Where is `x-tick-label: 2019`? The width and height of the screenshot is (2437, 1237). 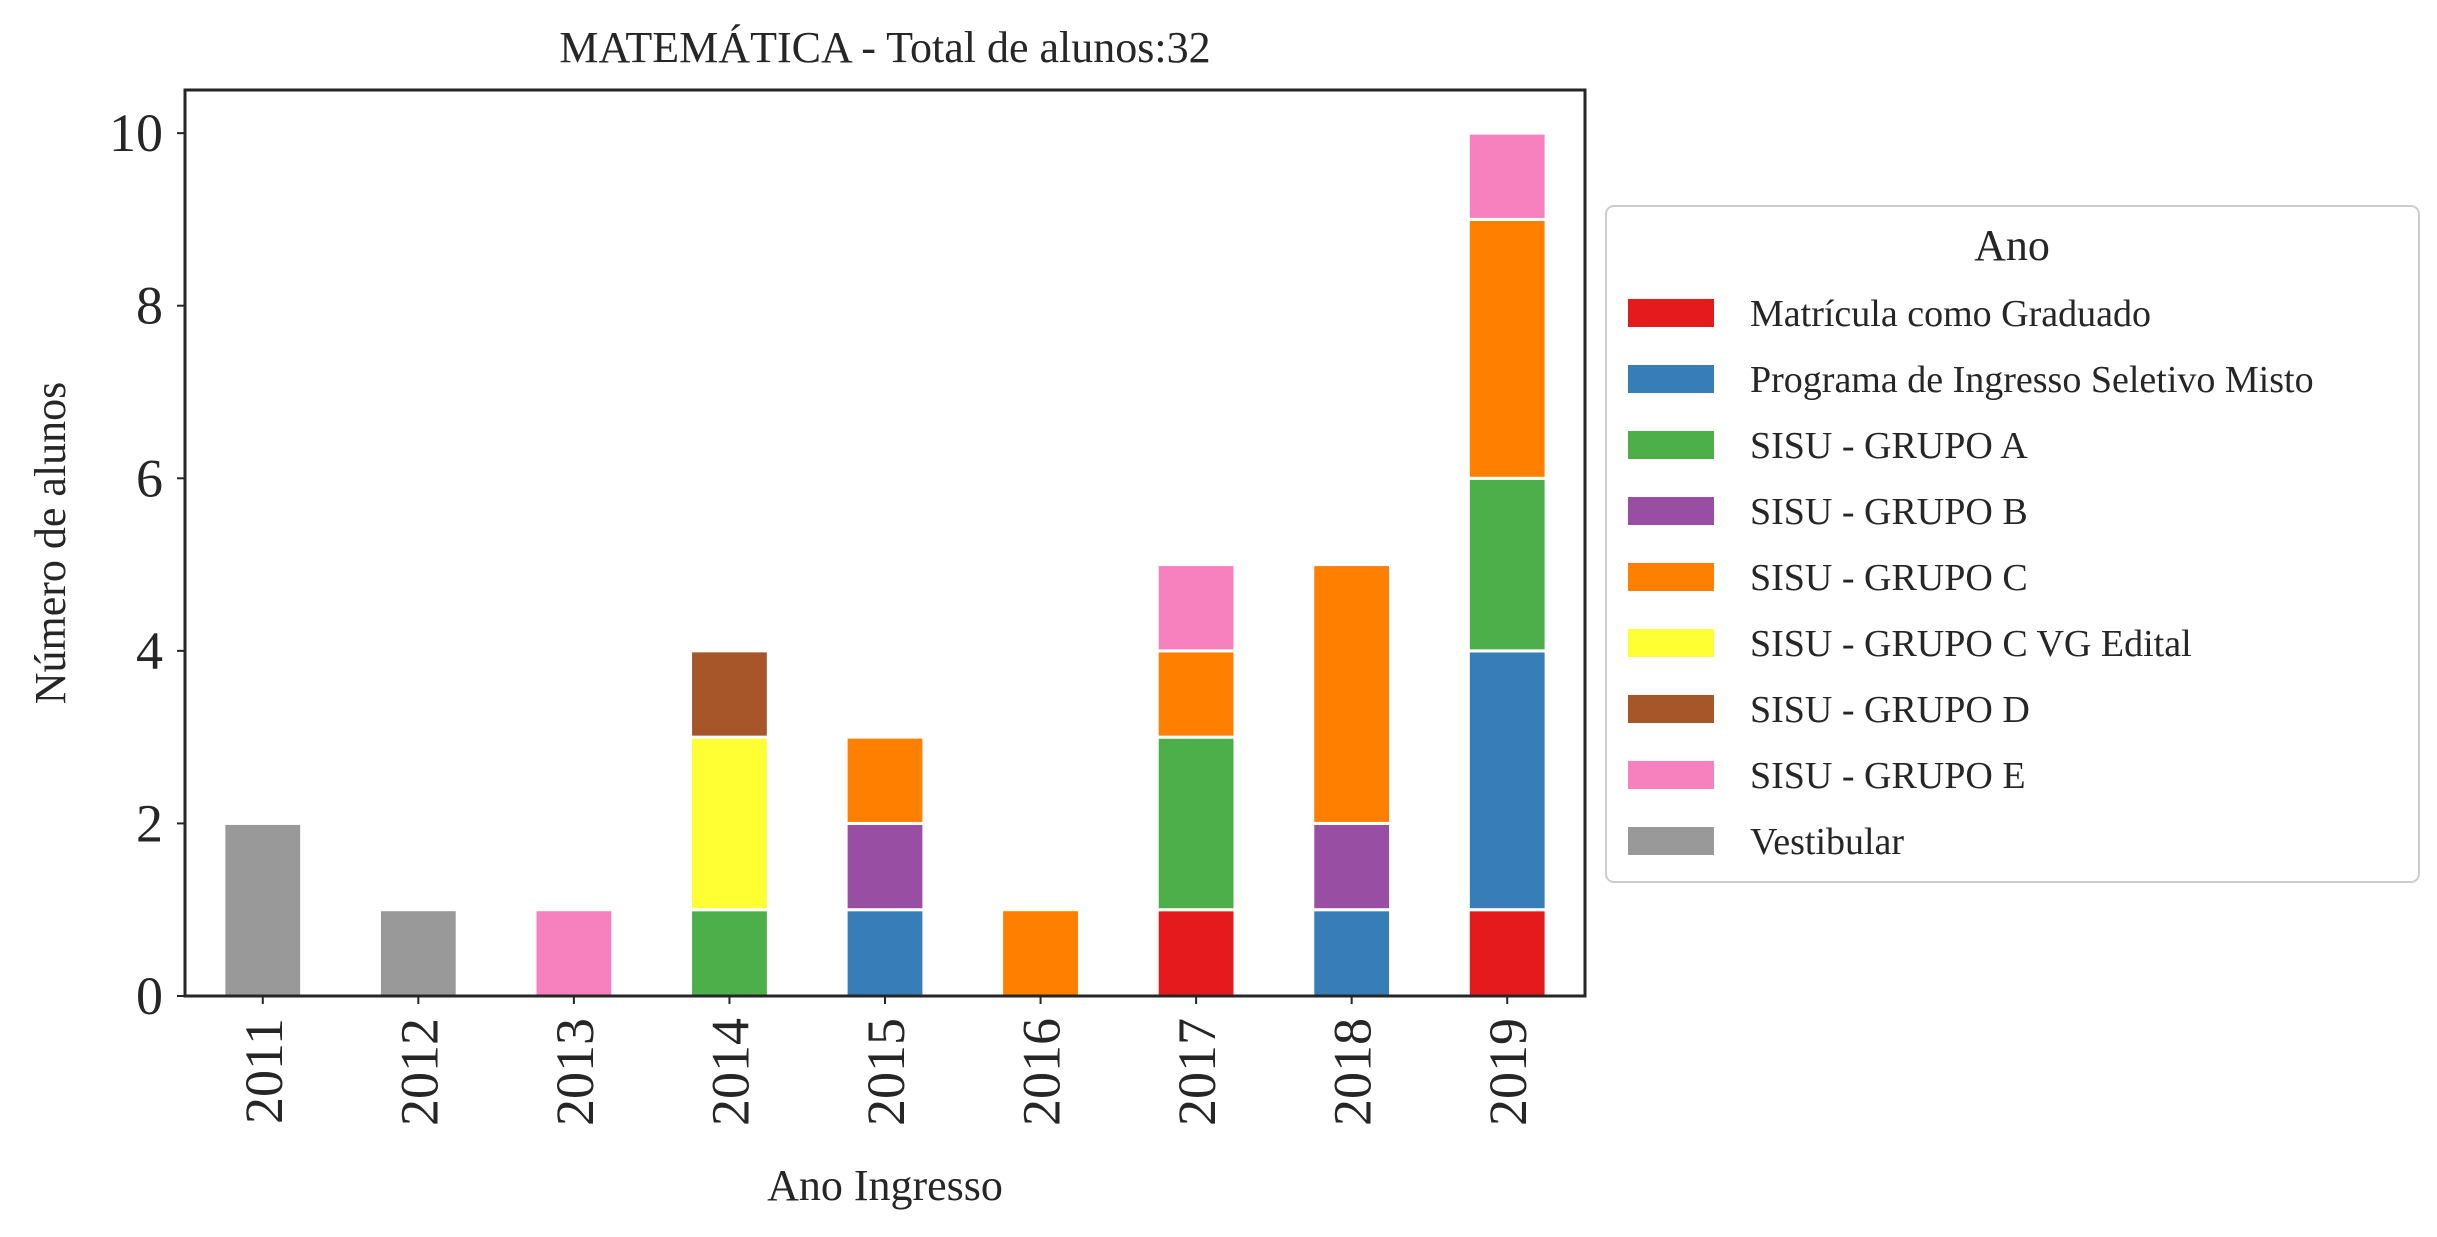 x-tick-label: 2019 is located at coordinates (1508, 1072).